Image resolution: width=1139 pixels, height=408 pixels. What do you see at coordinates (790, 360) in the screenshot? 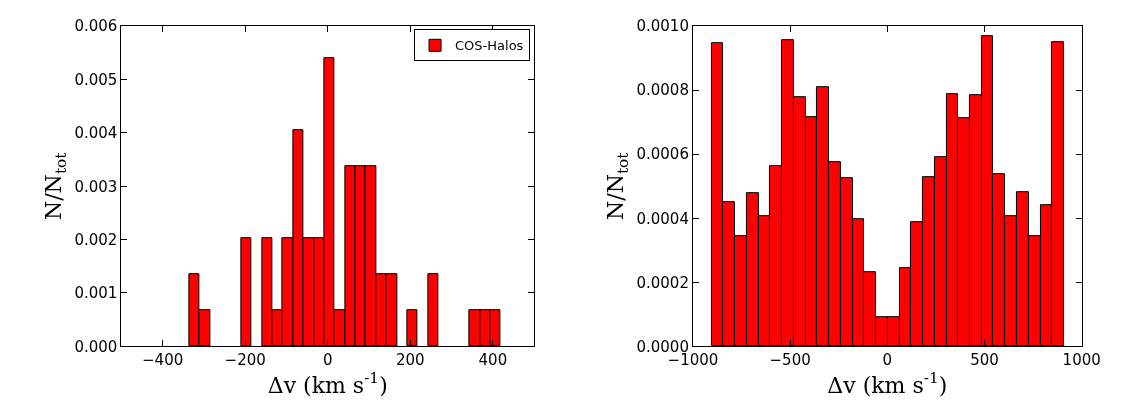
I see `x-tick-label: −500` at bounding box center [790, 360].